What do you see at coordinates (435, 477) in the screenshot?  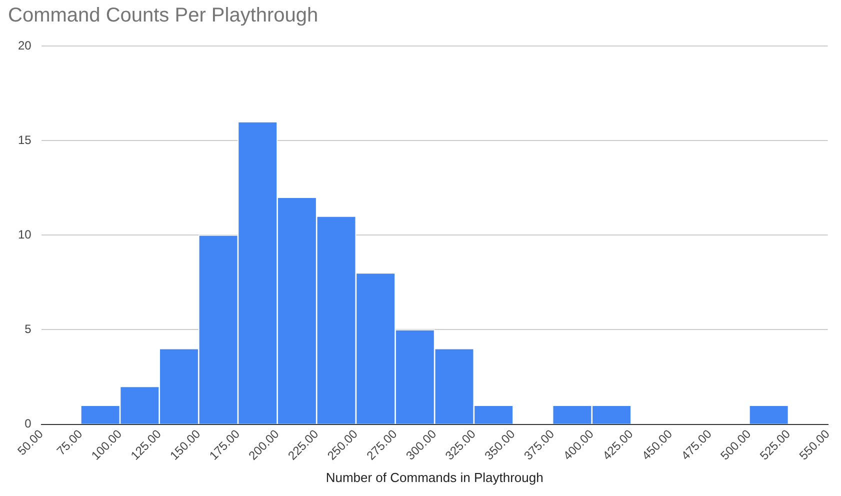 I see `x-axis-title: Number of Commands in Playthrough` at bounding box center [435, 477].